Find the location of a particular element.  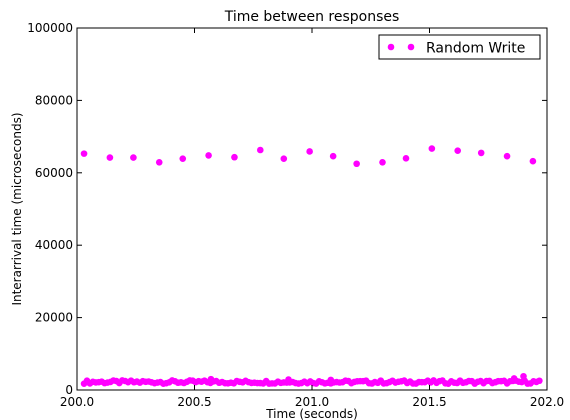

legend-label-random-write: Random Write is located at coordinates (475, 49).